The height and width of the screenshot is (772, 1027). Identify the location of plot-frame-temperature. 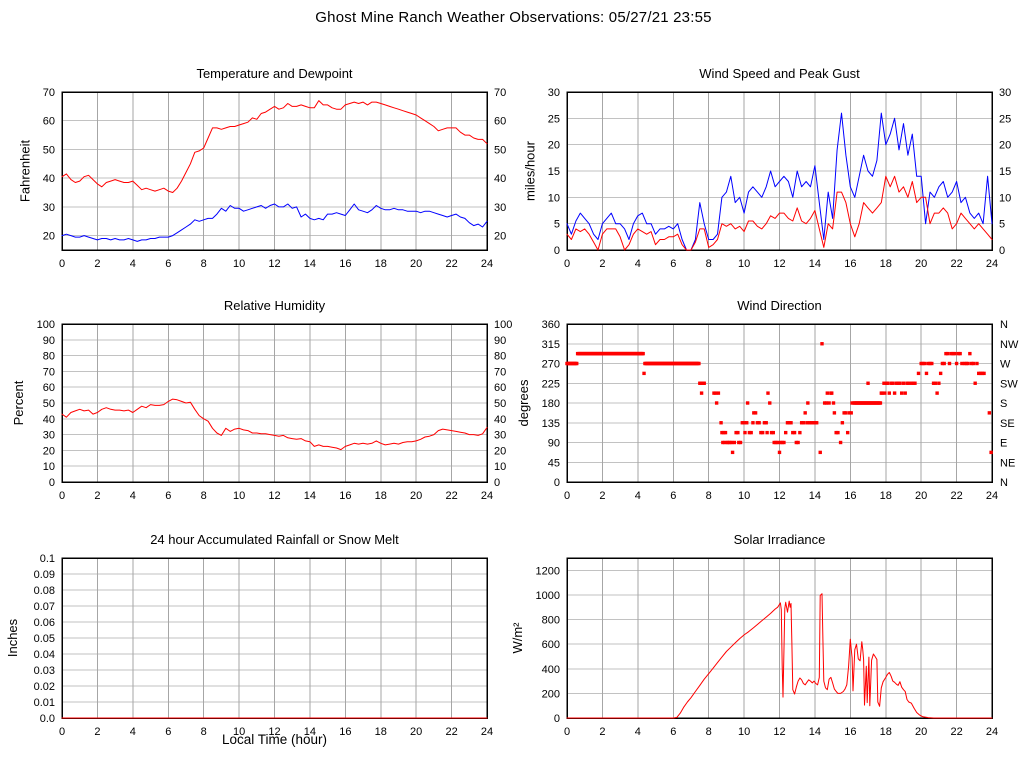
(274, 171).